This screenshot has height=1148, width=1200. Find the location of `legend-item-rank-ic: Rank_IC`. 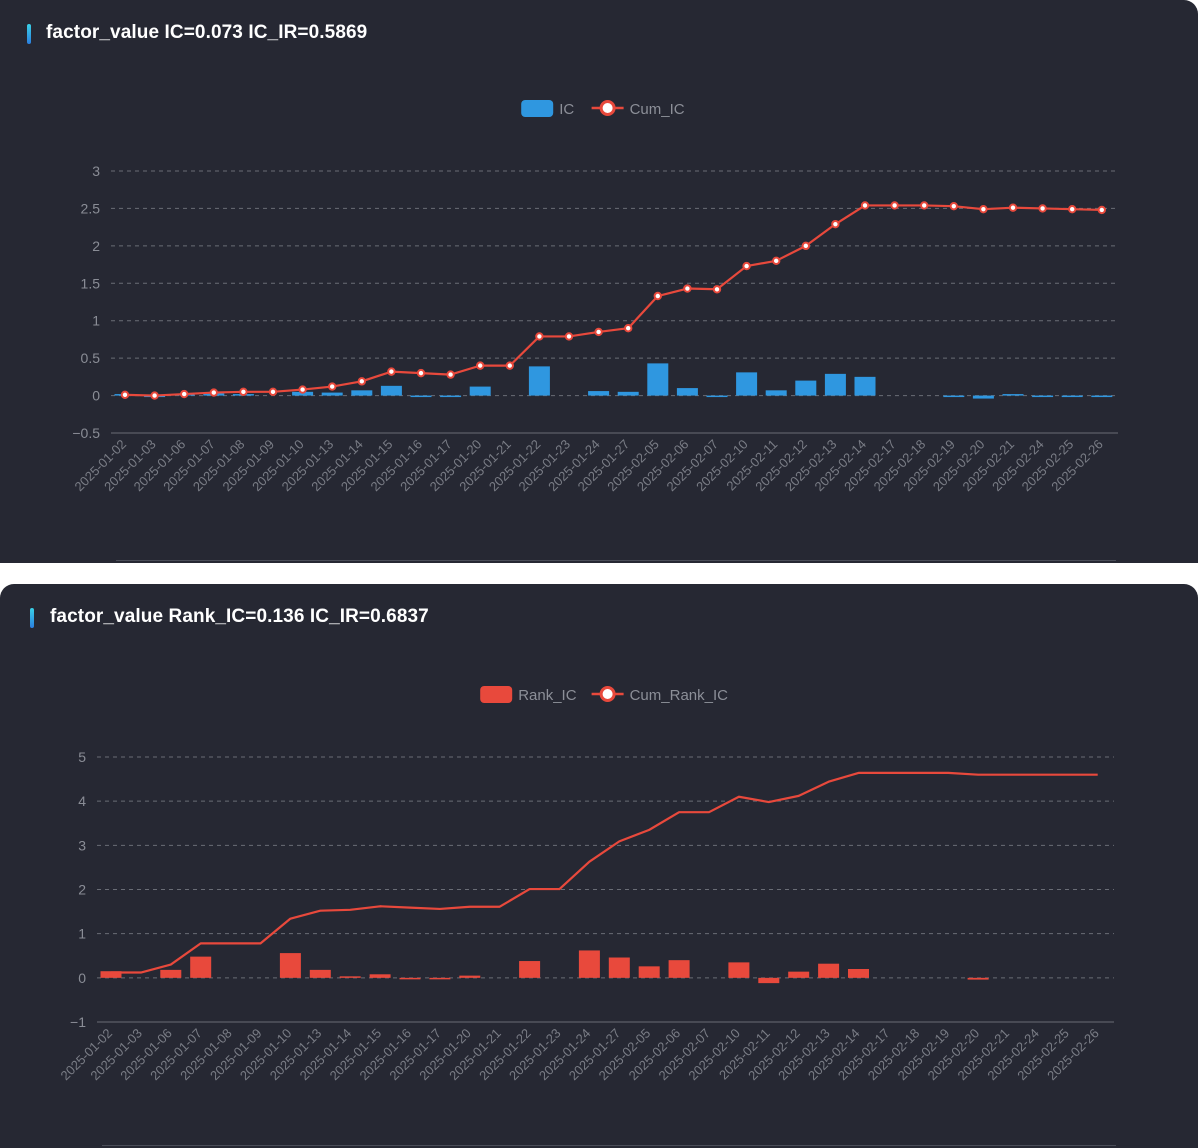

legend-item-rank-ic: Rank_IC is located at coordinates (528, 695).